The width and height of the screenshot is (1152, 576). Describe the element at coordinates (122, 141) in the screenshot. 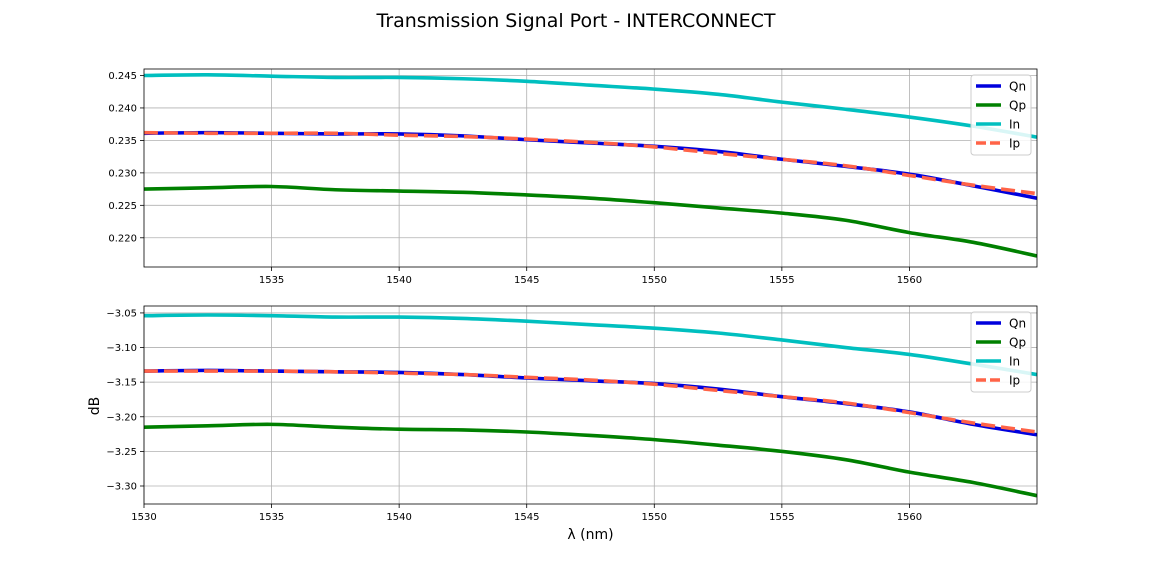

I see `y-tick-label: 0.235` at that location.